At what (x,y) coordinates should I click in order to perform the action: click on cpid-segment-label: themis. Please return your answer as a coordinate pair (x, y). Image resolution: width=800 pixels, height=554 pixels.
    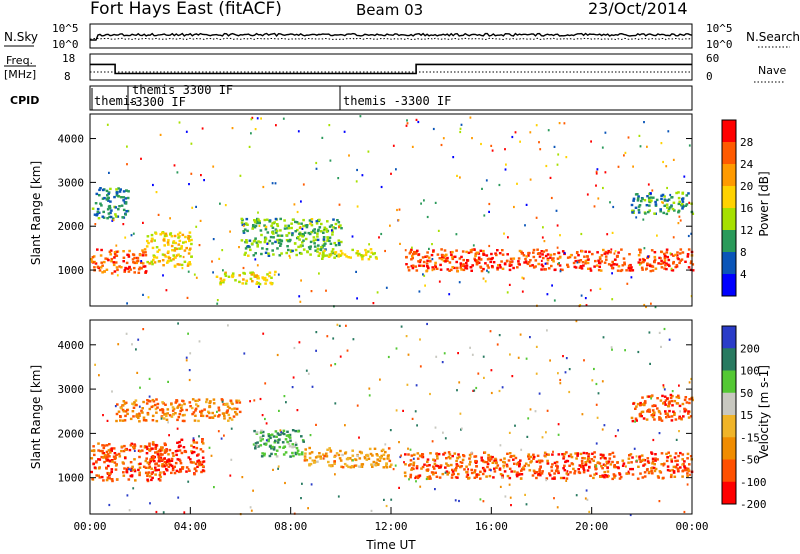
    Looking at the image, I should click on (115, 101).